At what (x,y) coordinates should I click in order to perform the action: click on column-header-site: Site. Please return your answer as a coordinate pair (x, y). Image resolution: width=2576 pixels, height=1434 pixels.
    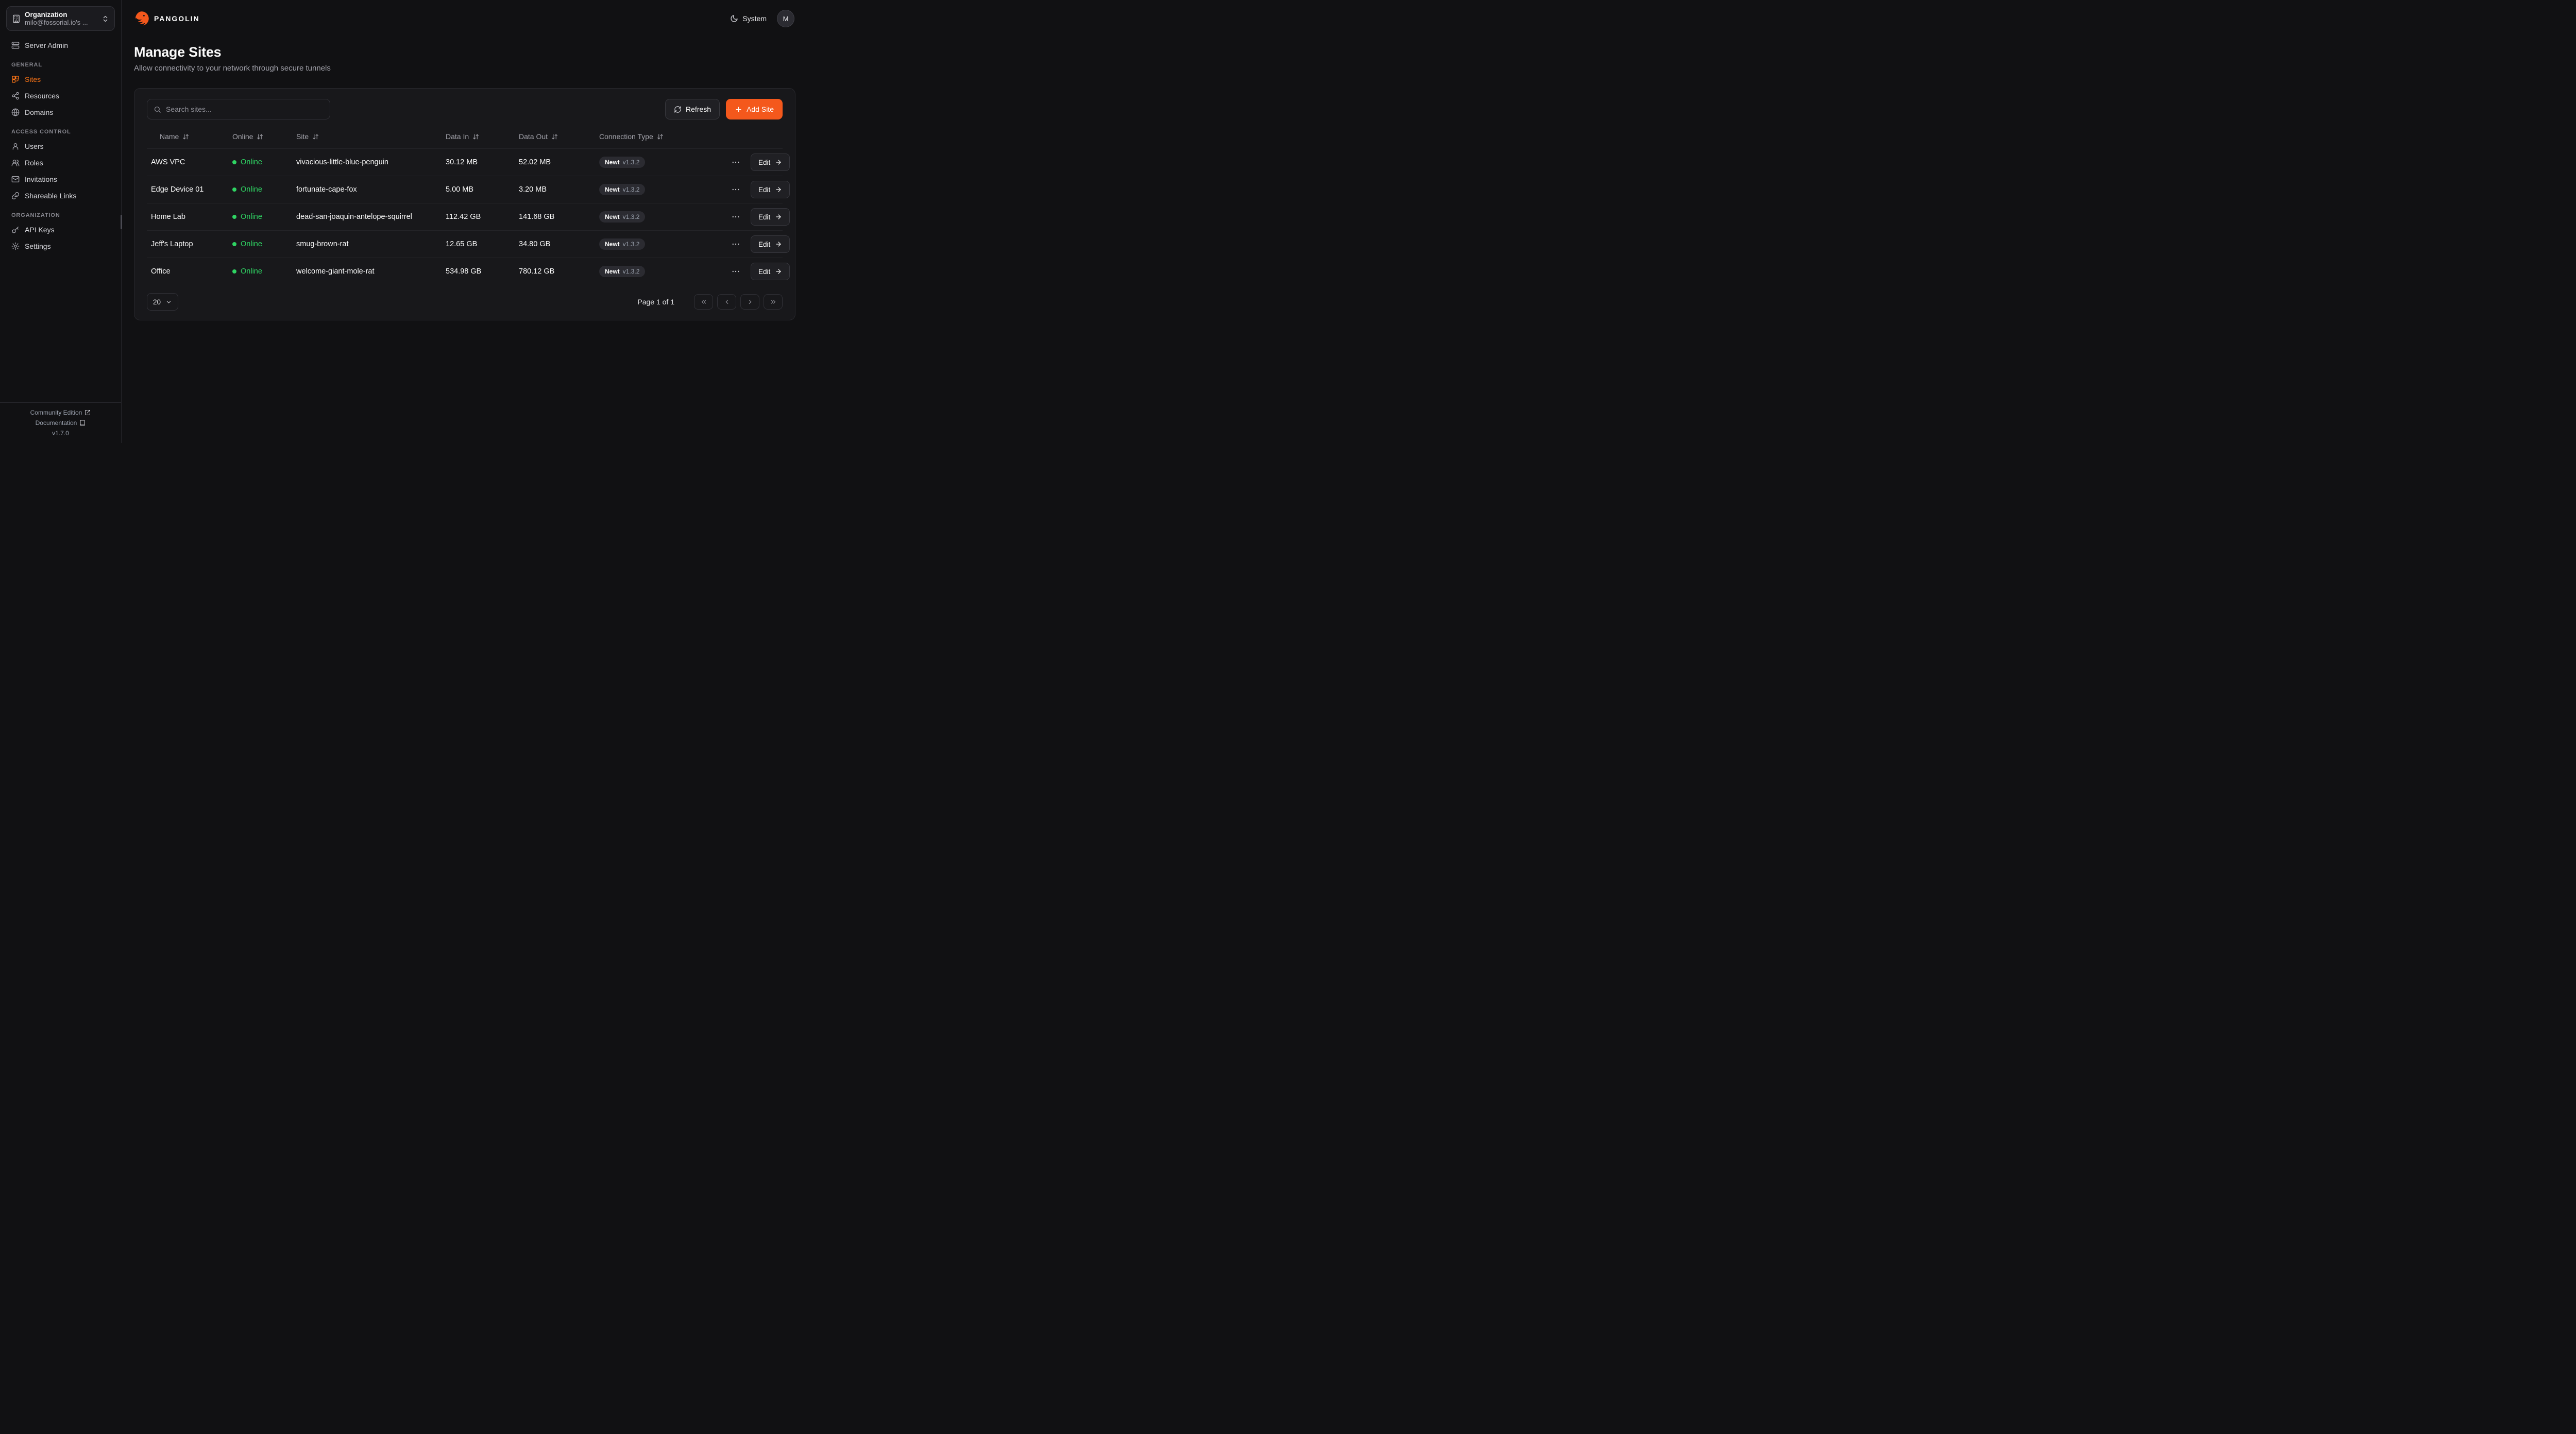
    Looking at the image, I should click on (367, 136).